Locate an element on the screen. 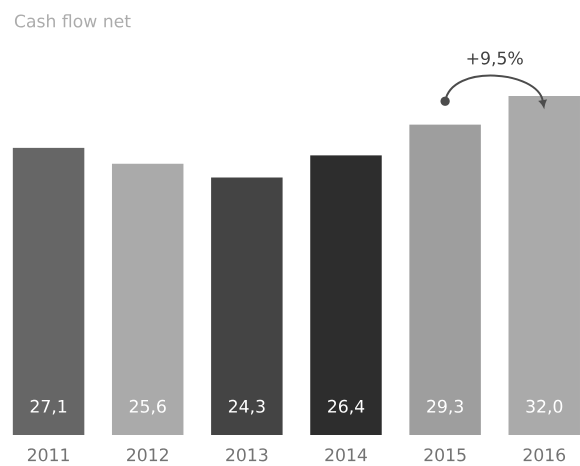 The width and height of the screenshot is (580, 466). data-label: 29,3 is located at coordinates (445, 407).